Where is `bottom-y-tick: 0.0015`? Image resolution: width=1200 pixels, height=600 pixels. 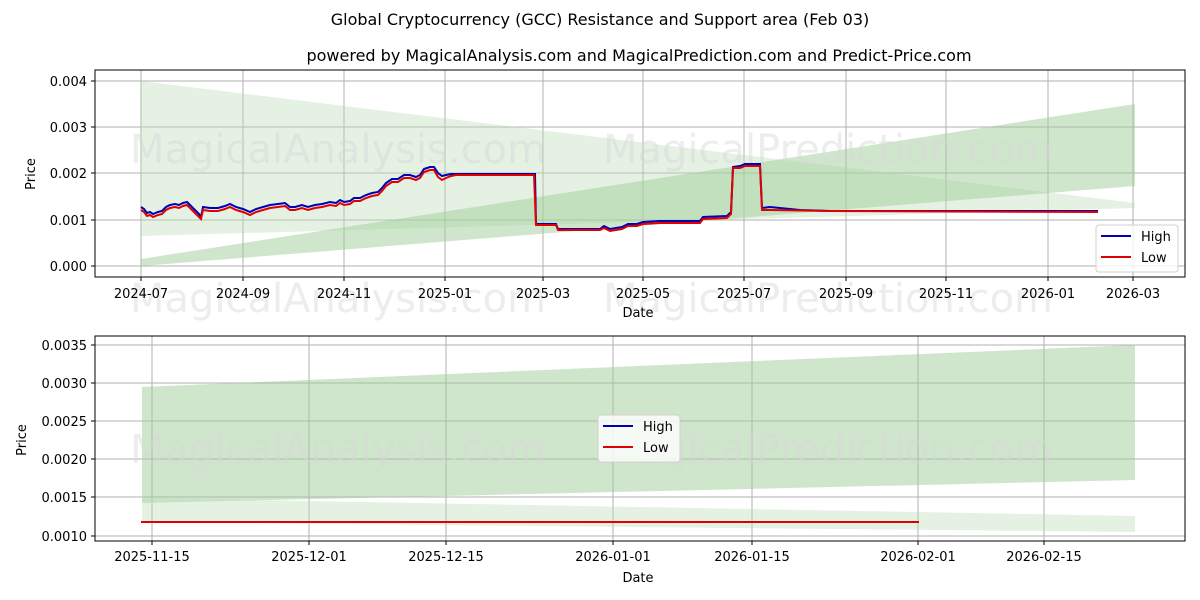
bottom-y-tick: 0.0015 is located at coordinates (65, 498).